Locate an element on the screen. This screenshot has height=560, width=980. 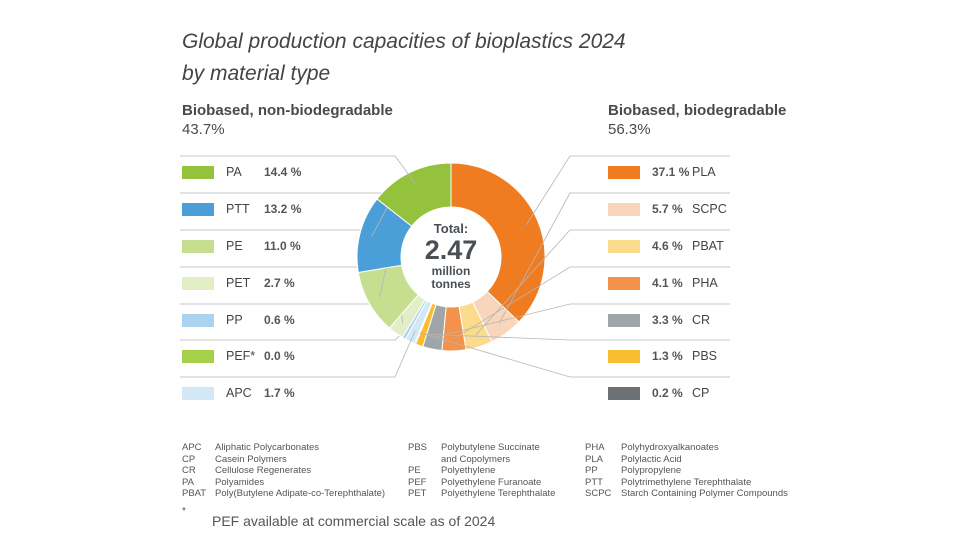
legend-item-scpc: 5.7 % SCPC is located at coordinates (667, 209).